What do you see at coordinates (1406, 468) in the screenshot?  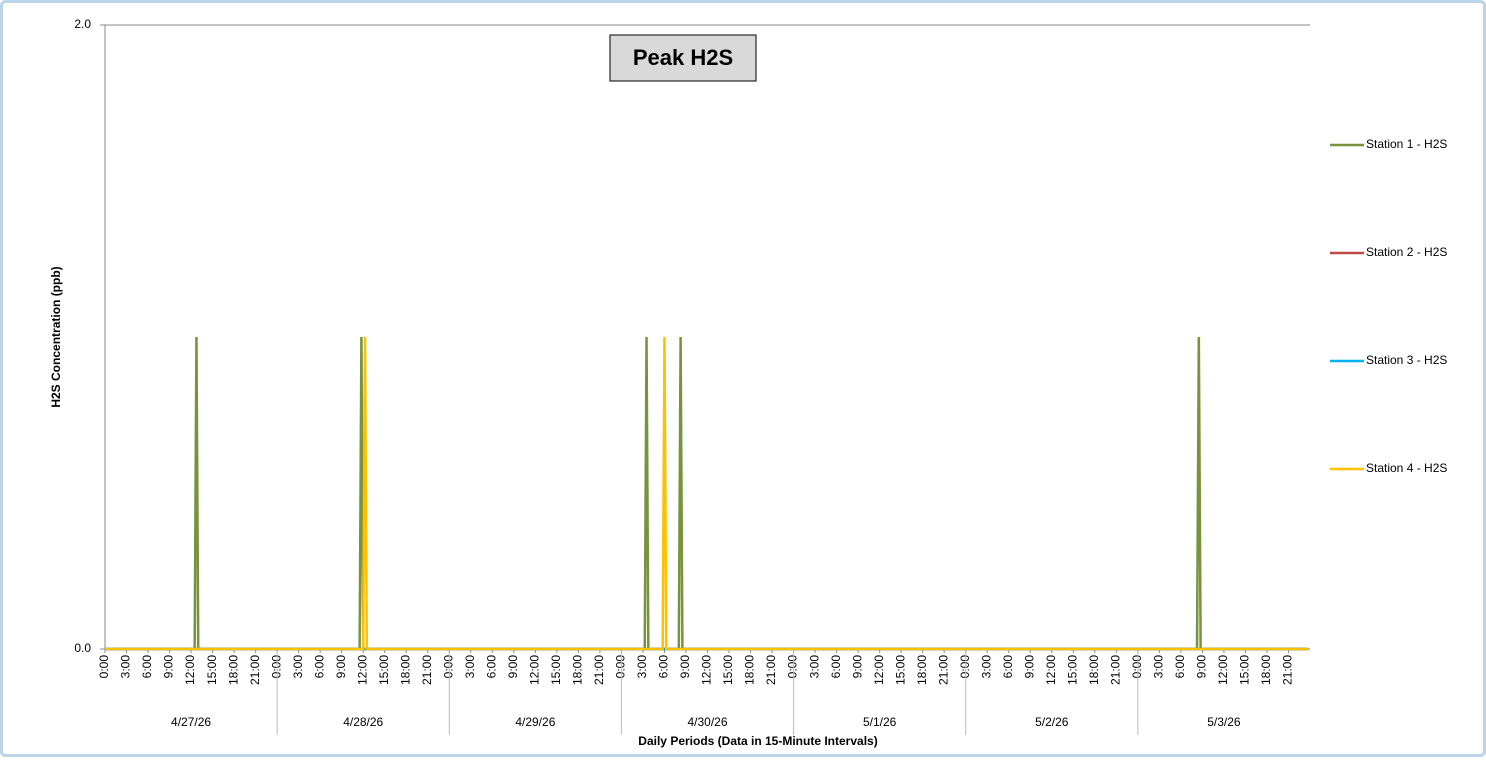 I see `legend-label: Station 4 - H2S` at bounding box center [1406, 468].